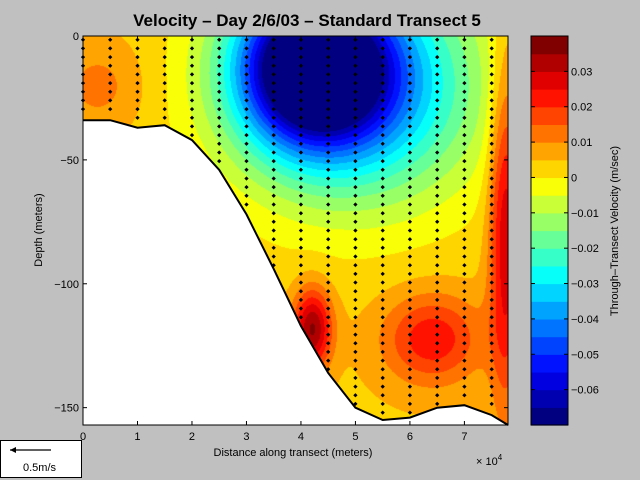 The height and width of the screenshot is (480, 640). I want to click on x-tick-label: 2, so click(192, 437).